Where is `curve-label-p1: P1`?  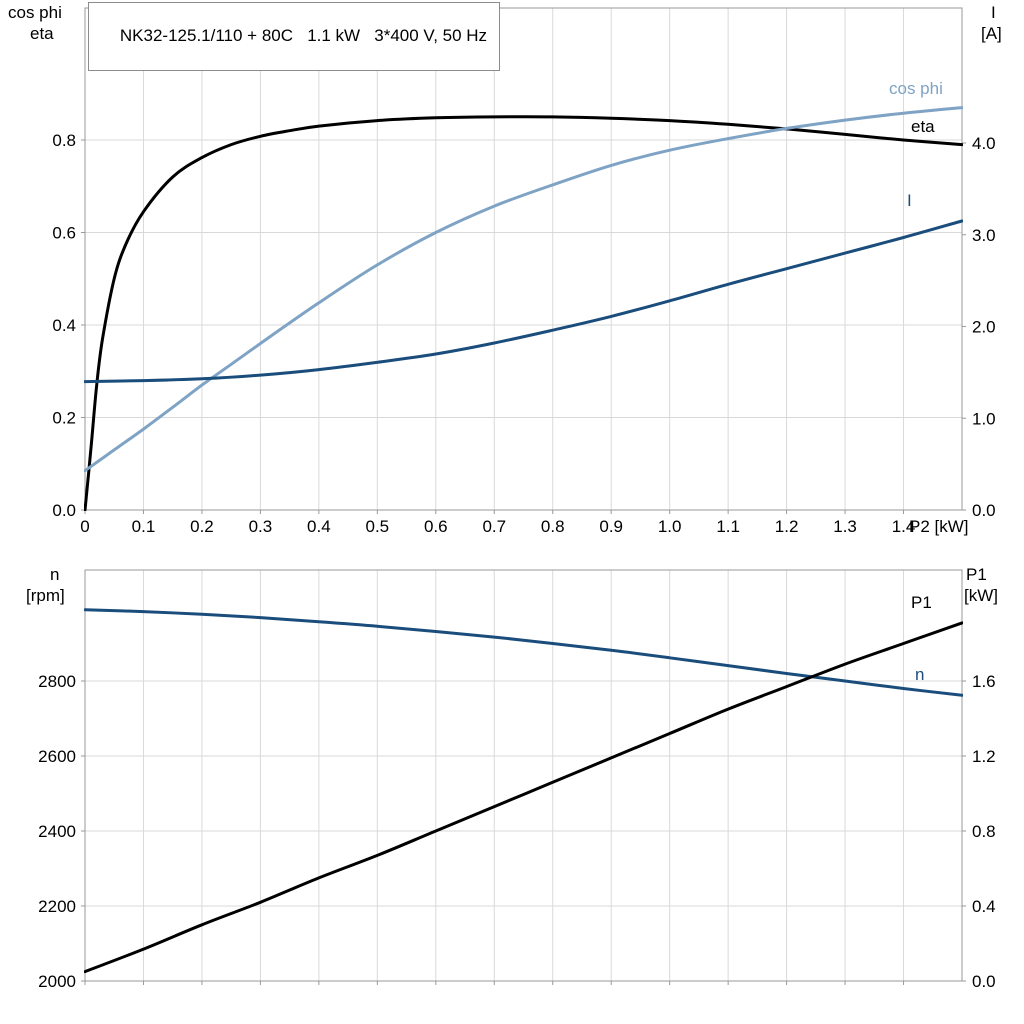 curve-label-p1: P1 is located at coordinates (921, 602).